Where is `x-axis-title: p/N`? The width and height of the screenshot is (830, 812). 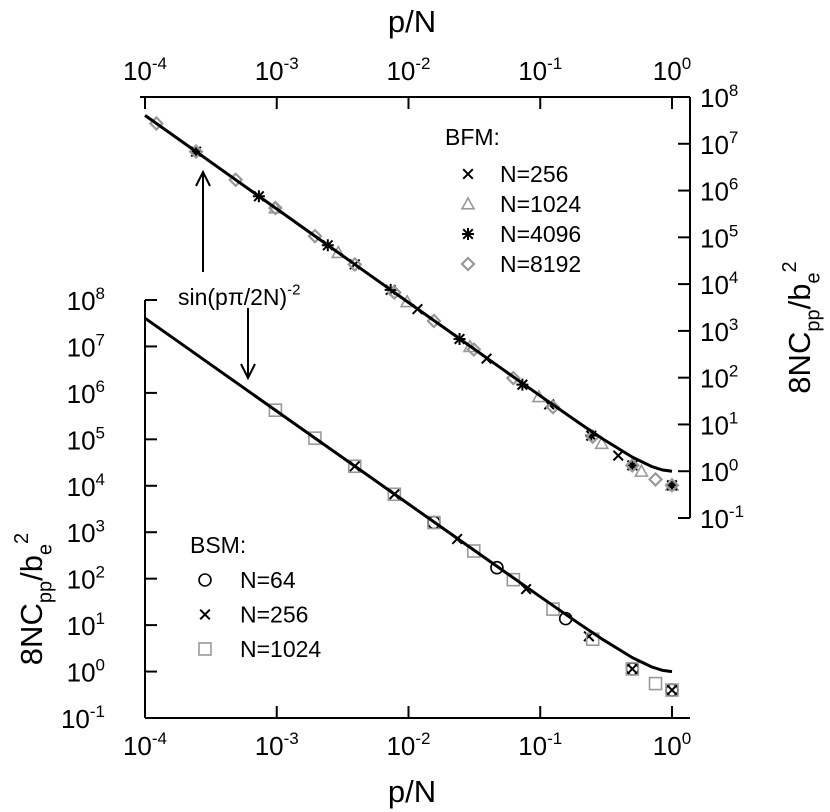 x-axis-title: p/N is located at coordinates (412, 791).